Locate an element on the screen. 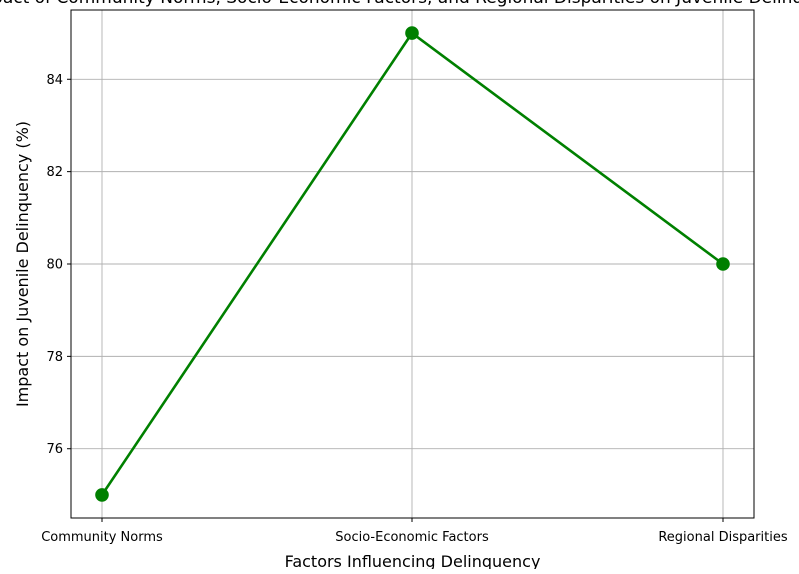 The image size is (799, 574). y-tick-label: 76 is located at coordinates (54, 449).